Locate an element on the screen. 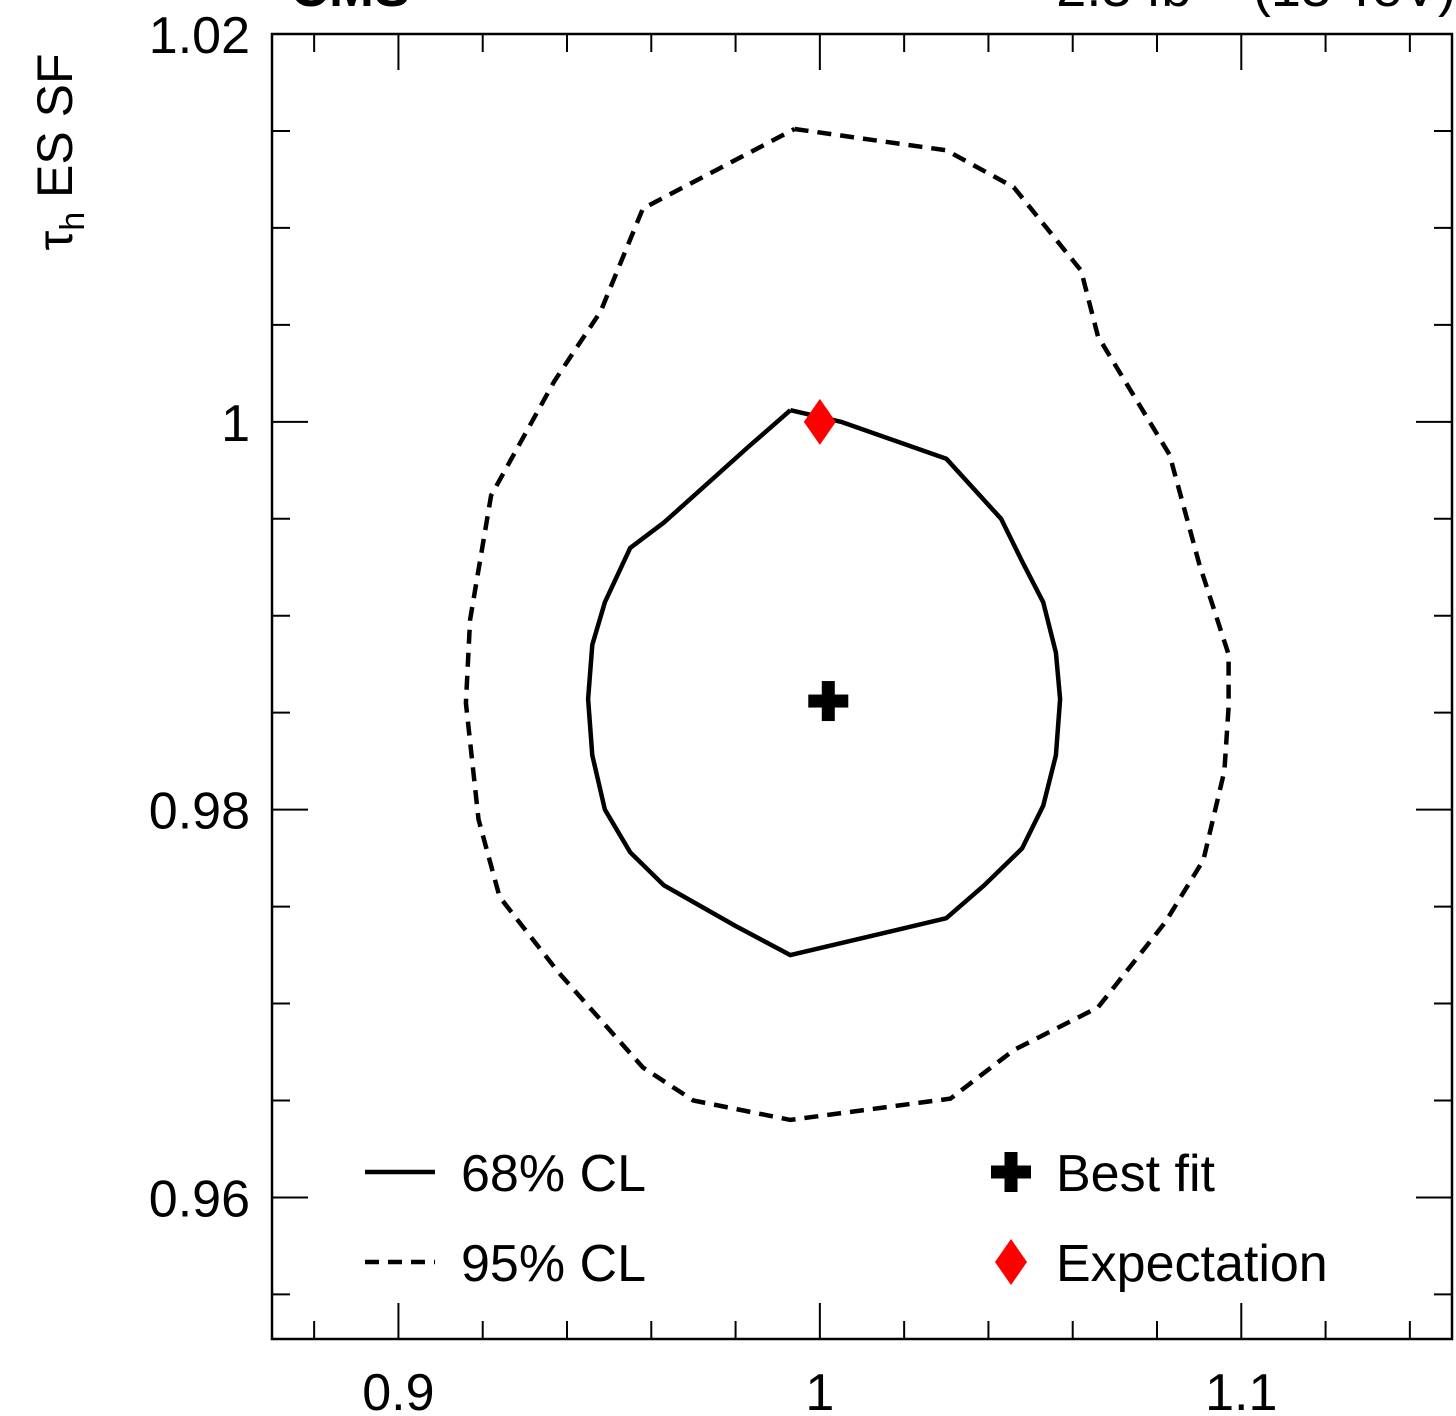 The image size is (1456, 1416). legend-item: 68% CL is located at coordinates (505, 1174).